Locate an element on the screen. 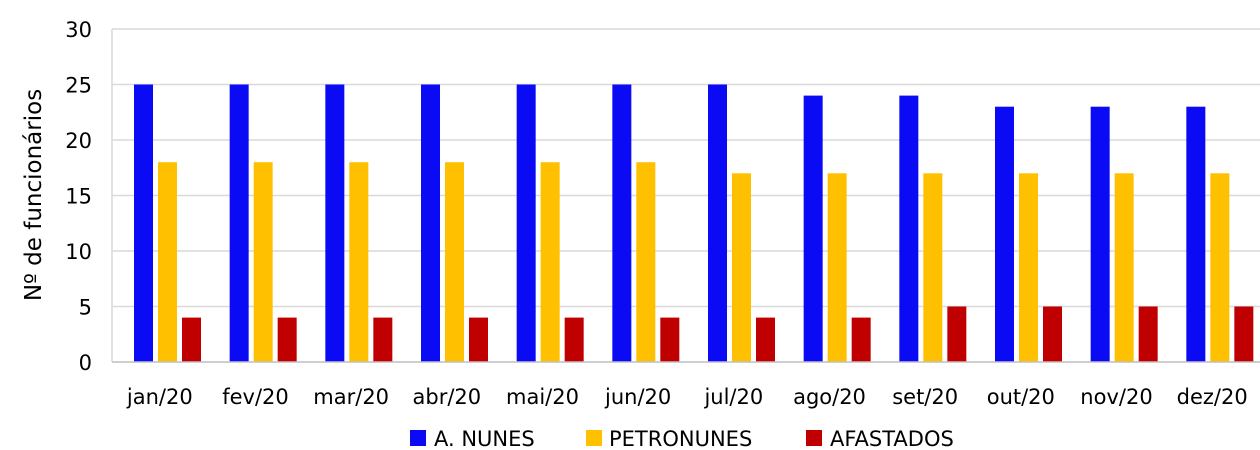  legend-label: PETRONUNES is located at coordinates (680, 438).